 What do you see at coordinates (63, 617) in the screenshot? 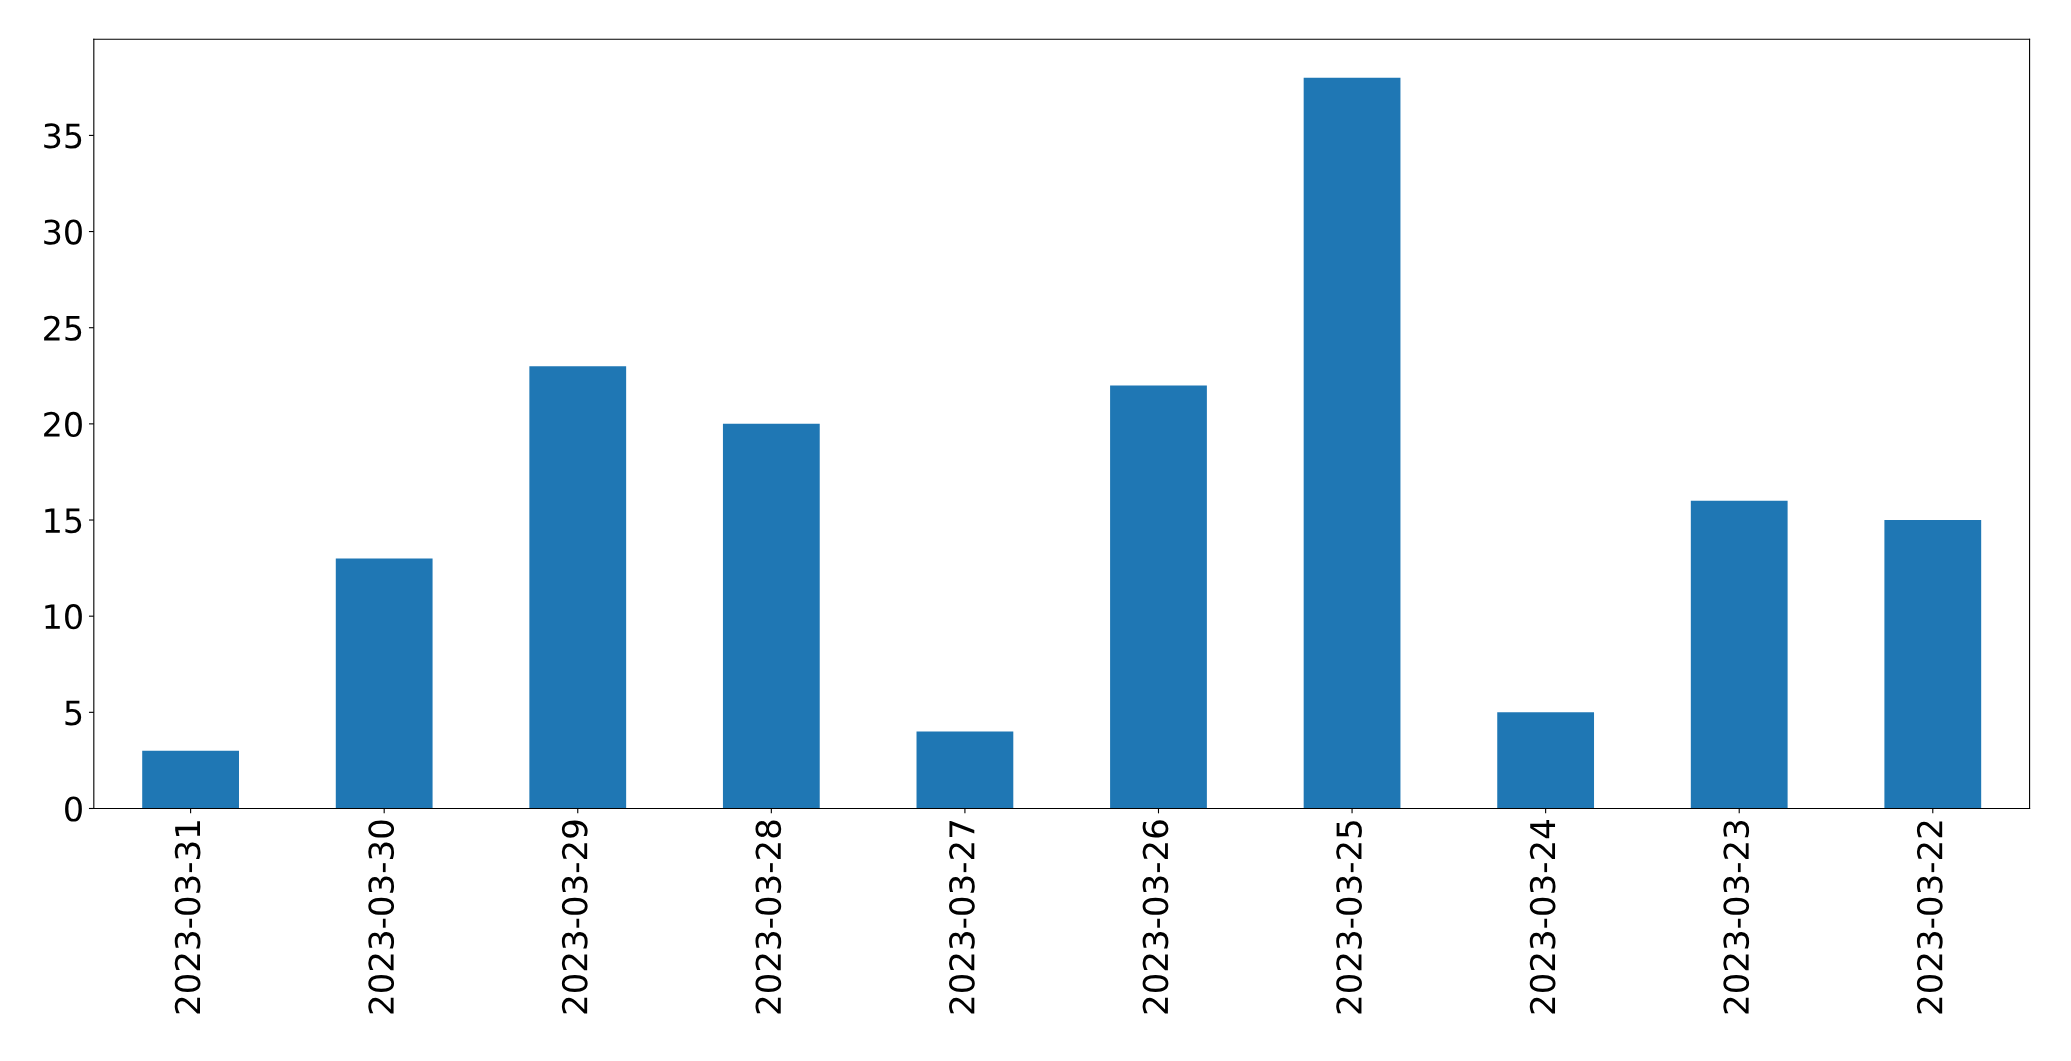
I see `y-tick-label: 10` at bounding box center [63, 617].